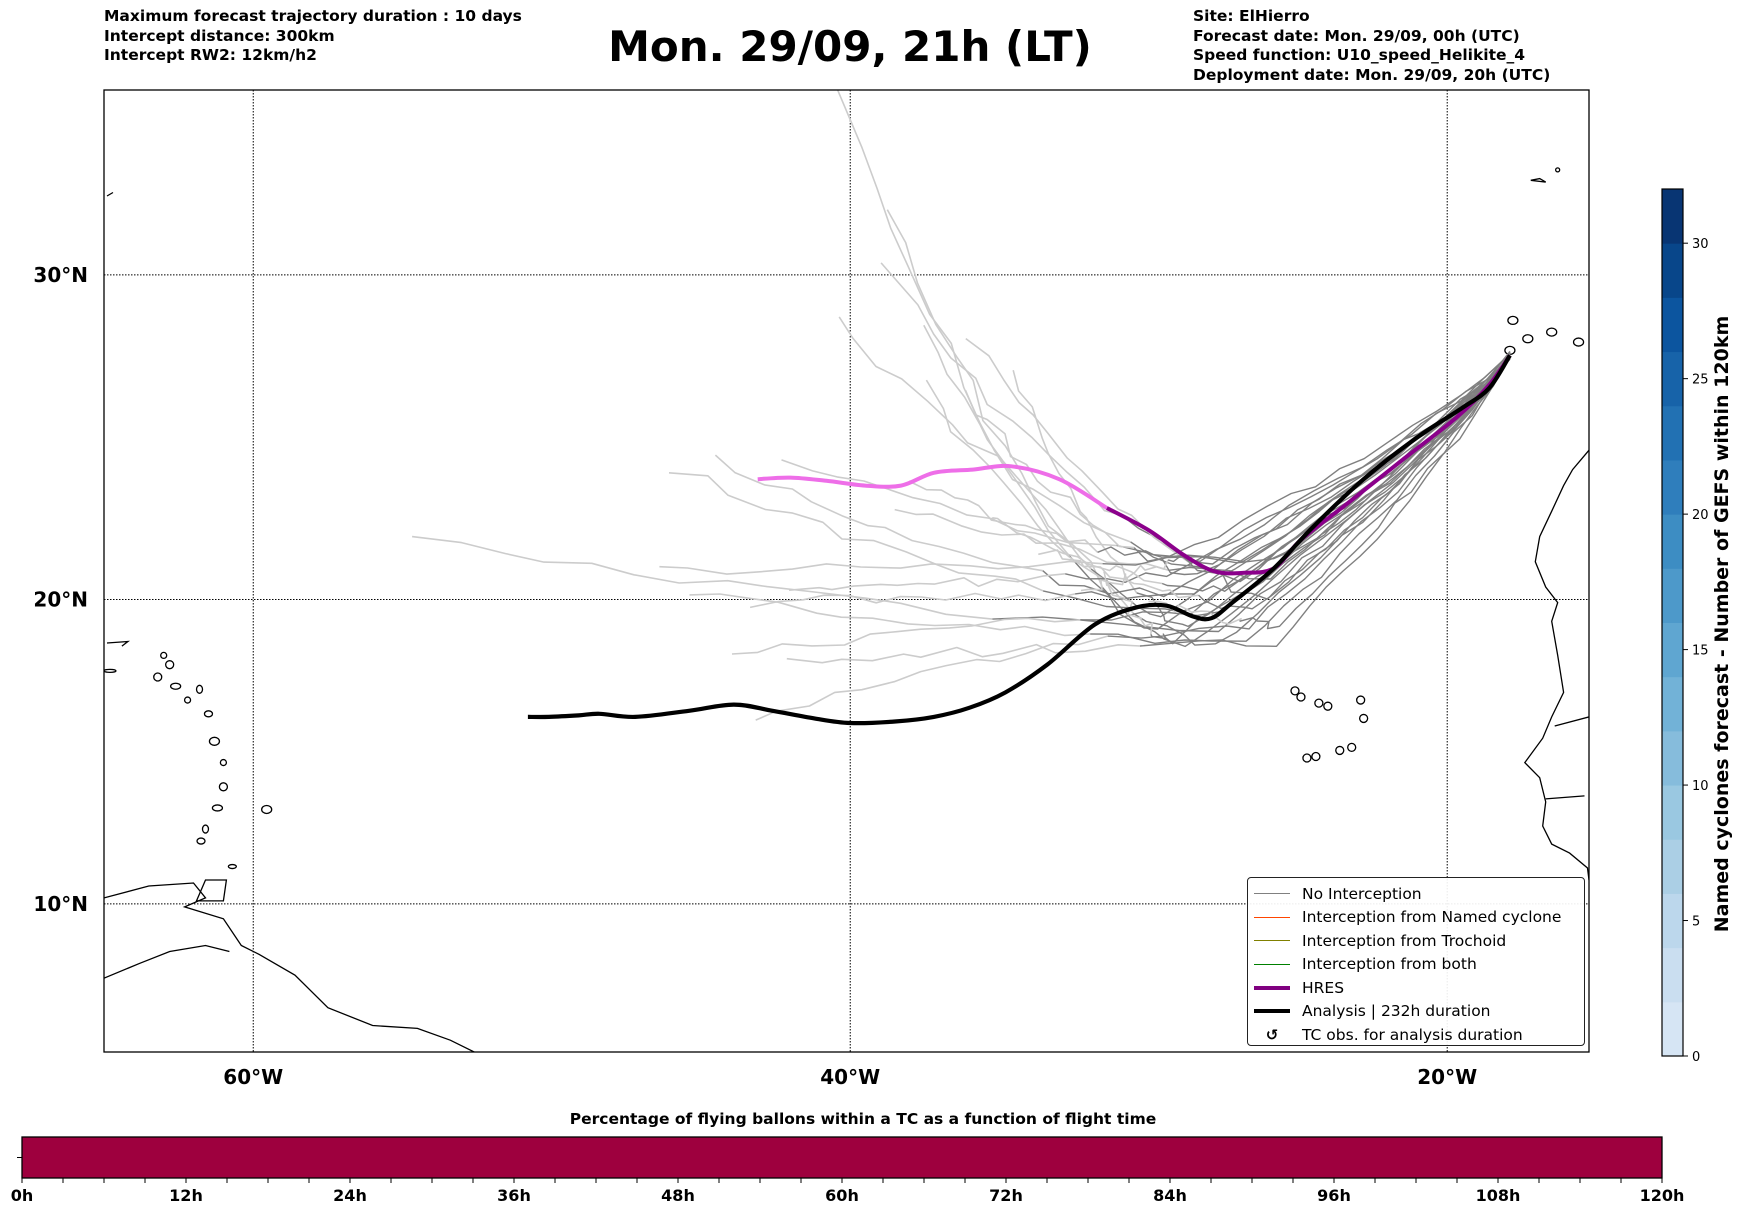  What do you see at coordinates (1416, 988) in the screenshot?
I see `legend-item: HRES` at bounding box center [1416, 988].